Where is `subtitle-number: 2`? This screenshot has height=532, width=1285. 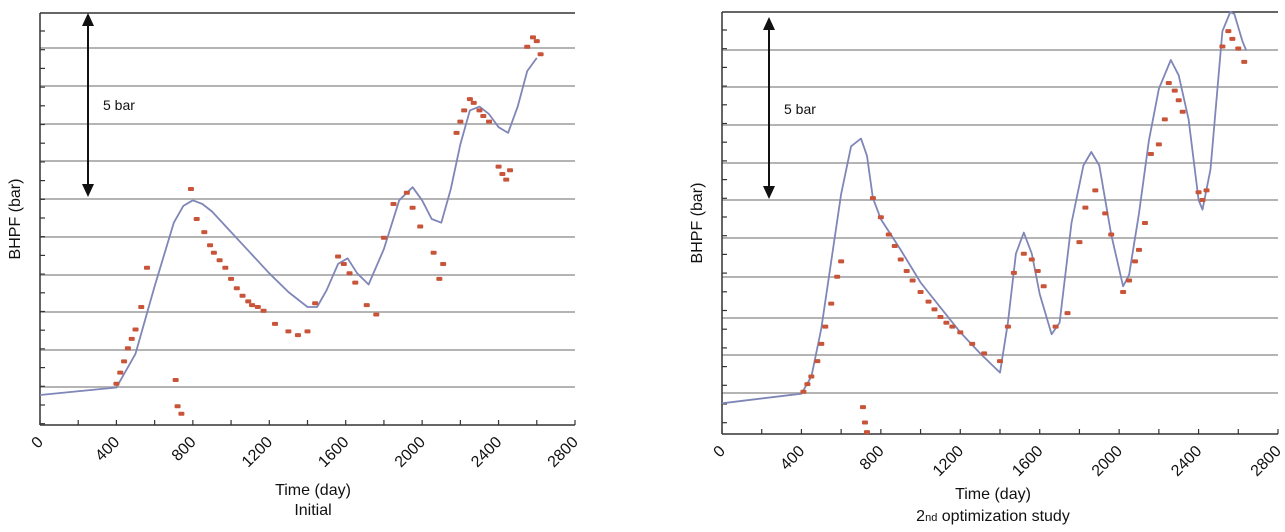
subtitle-number: 2 is located at coordinates (921, 516).